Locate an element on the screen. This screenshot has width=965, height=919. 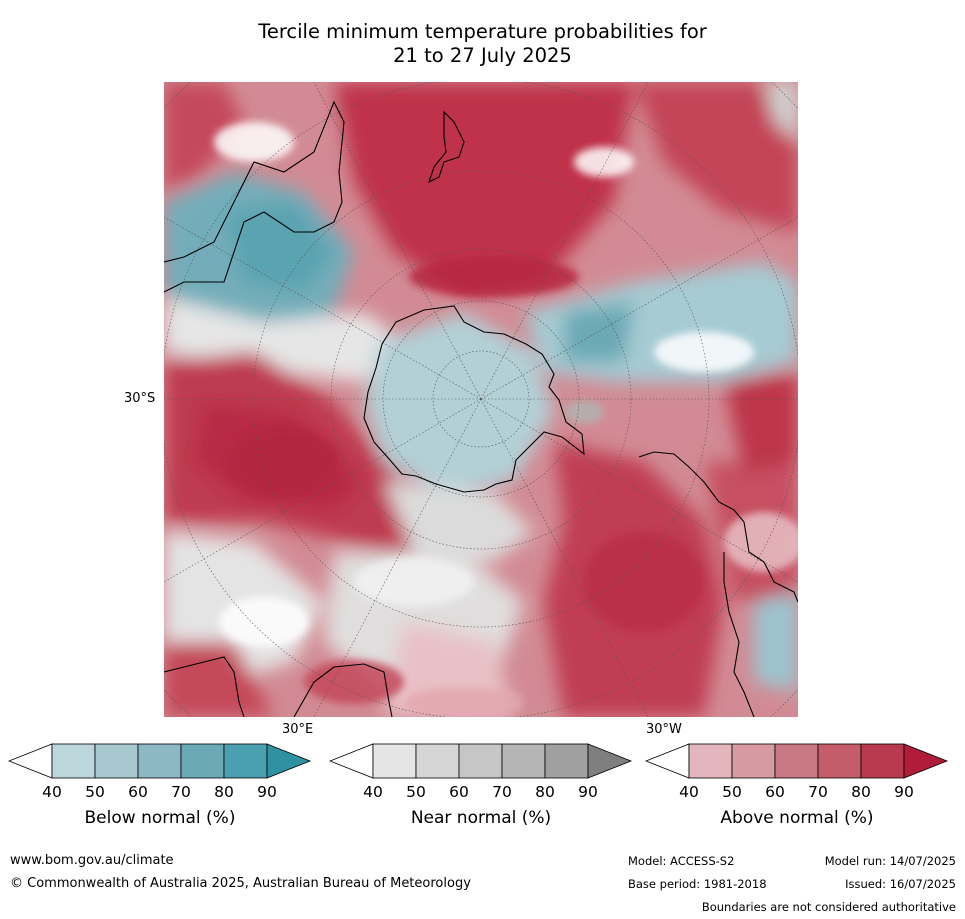
above-tick-90: 90 is located at coordinates (904, 792).